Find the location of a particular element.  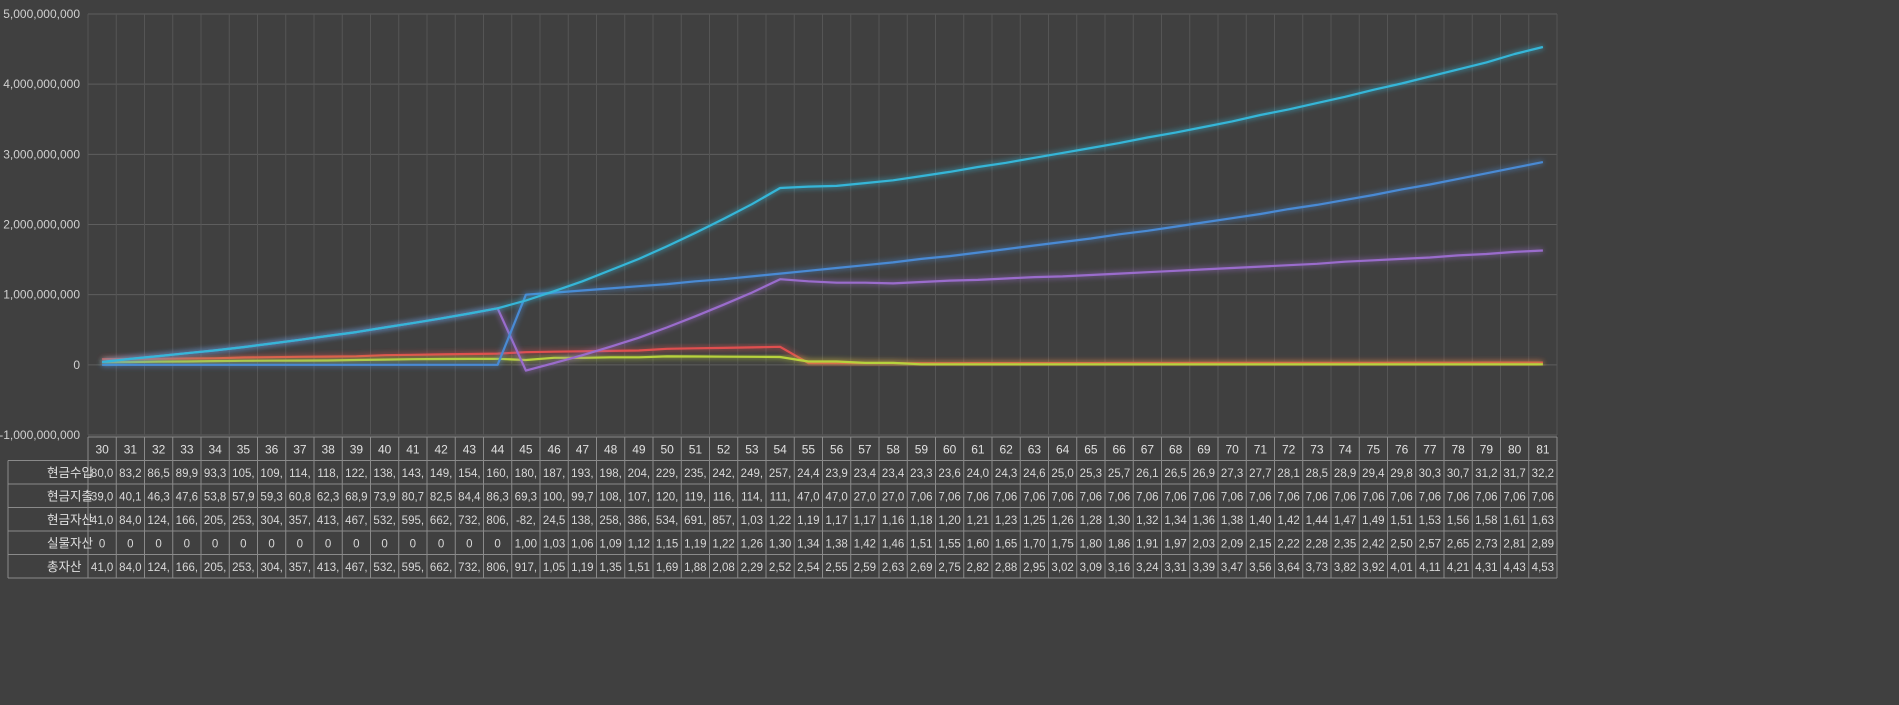

table-cell: 1,75 is located at coordinates (1062, 544).